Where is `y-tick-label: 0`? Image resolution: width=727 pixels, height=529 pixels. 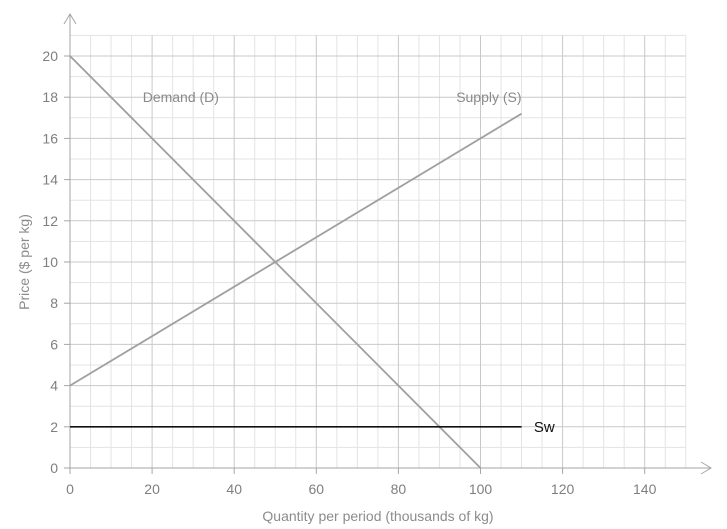
y-tick-label: 0 is located at coordinates (54, 468).